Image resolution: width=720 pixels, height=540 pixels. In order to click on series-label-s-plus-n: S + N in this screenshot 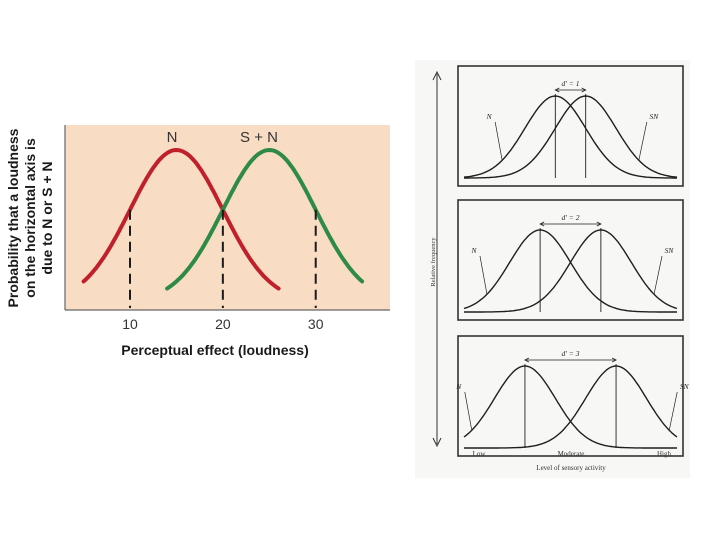, I will do `click(259, 137)`.